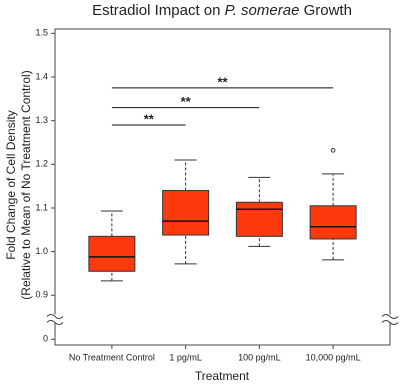 This screenshot has width=400, height=385. What do you see at coordinates (41, 251) in the screenshot?
I see `y-tick-label: 1.0` at bounding box center [41, 251].